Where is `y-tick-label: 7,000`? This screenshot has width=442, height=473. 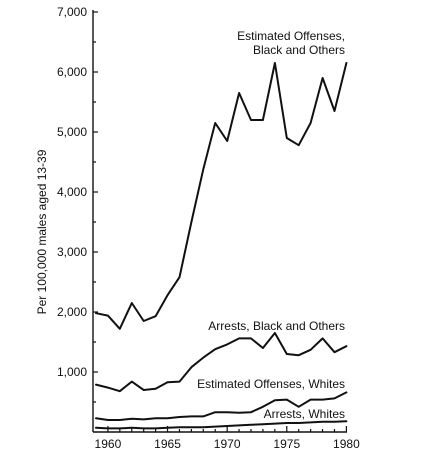
y-tick-label: 7,000 is located at coordinates (72, 12).